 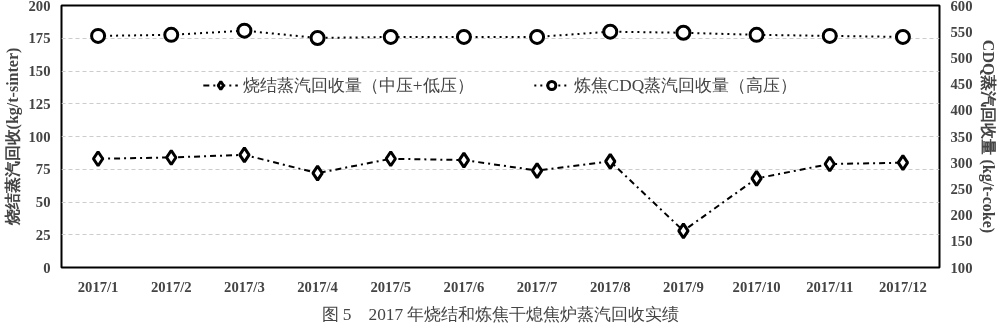 I want to click on x-tick-label: 2017/1, so click(x=98, y=286).